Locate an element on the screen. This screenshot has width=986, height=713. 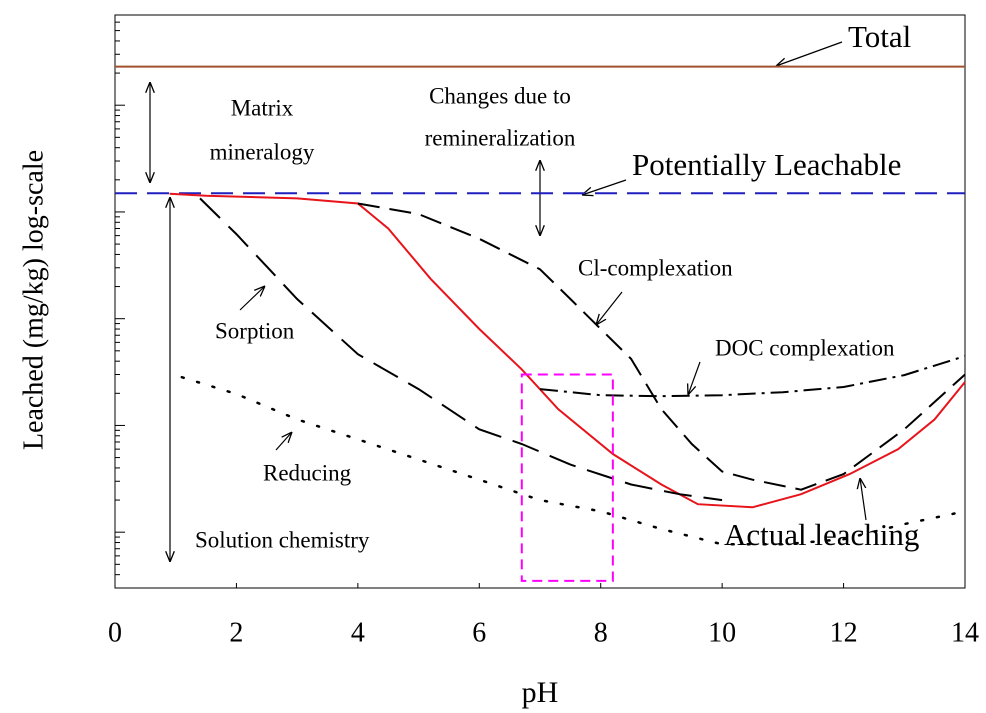
annotation: Solution chemistry is located at coordinates (282, 539).